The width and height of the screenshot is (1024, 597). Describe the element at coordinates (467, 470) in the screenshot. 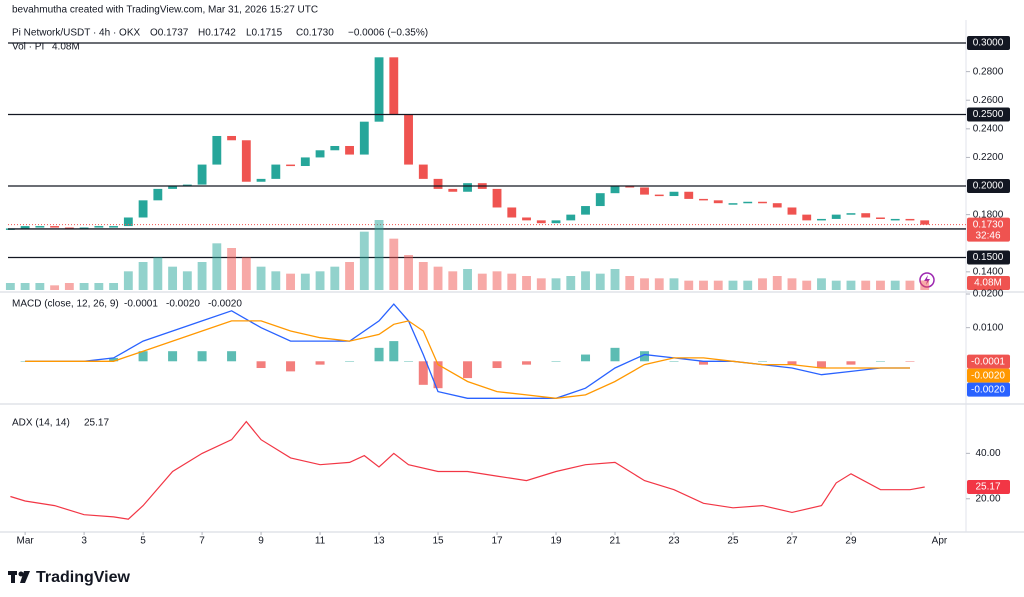

I see `adx-line` at that location.